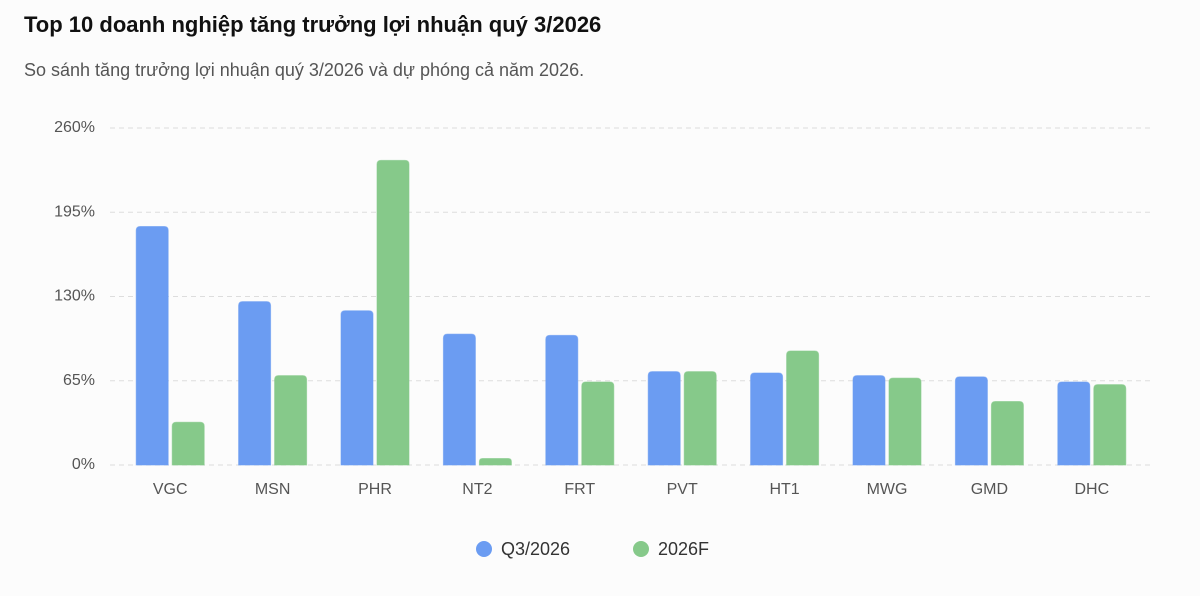  I want to click on x-tick-label: VGC, so click(170, 489).